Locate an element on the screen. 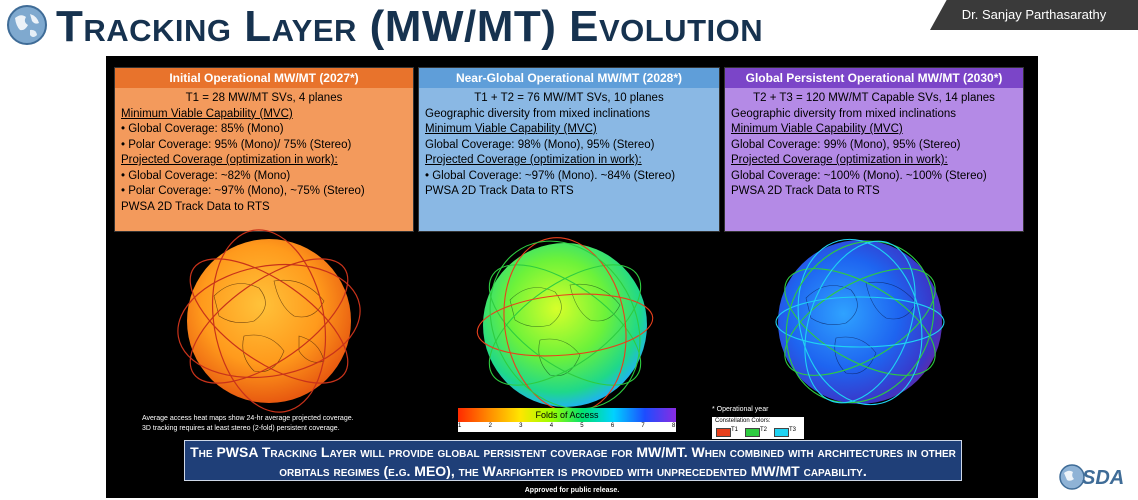 Image resolution: width=1138 pixels, height=500 pixels. sda-logo-icon: SDA is located at coordinates (1091, 477).